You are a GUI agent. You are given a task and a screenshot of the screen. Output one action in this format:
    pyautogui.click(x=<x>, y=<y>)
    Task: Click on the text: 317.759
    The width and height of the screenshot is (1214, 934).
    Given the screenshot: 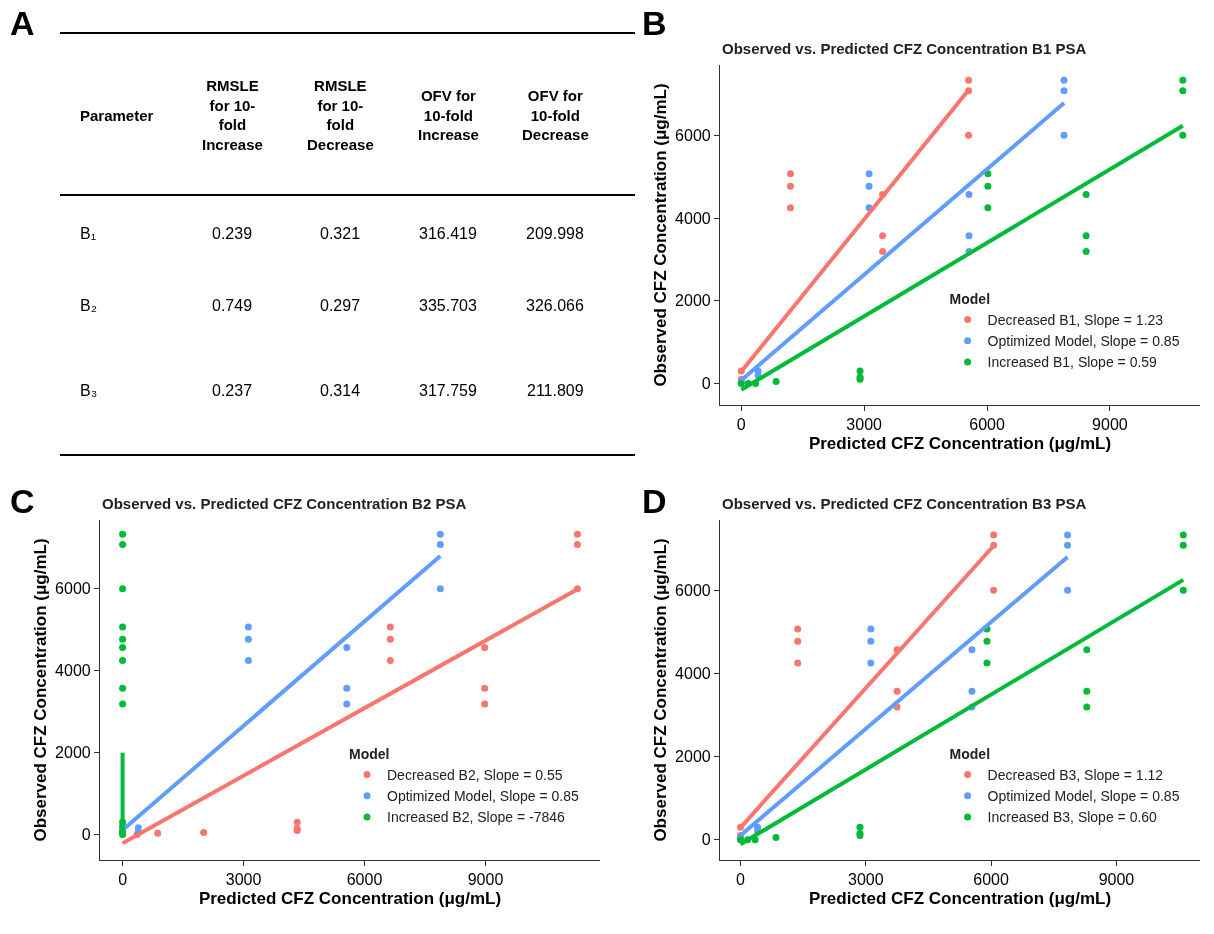 What is the action you would take?
    pyautogui.click(x=448, y=390)
    